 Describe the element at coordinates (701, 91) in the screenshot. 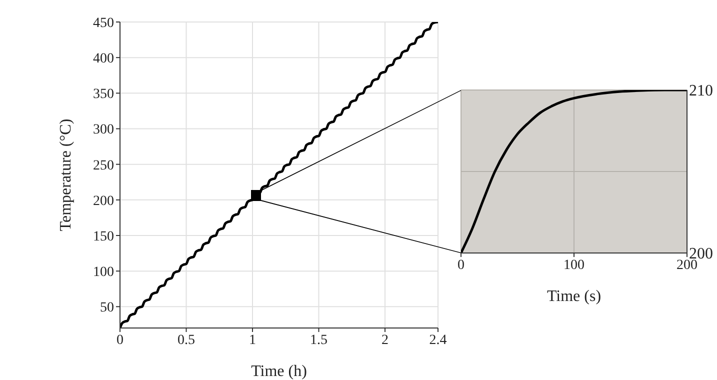

I see `y2-tick-label: 210` at that location.